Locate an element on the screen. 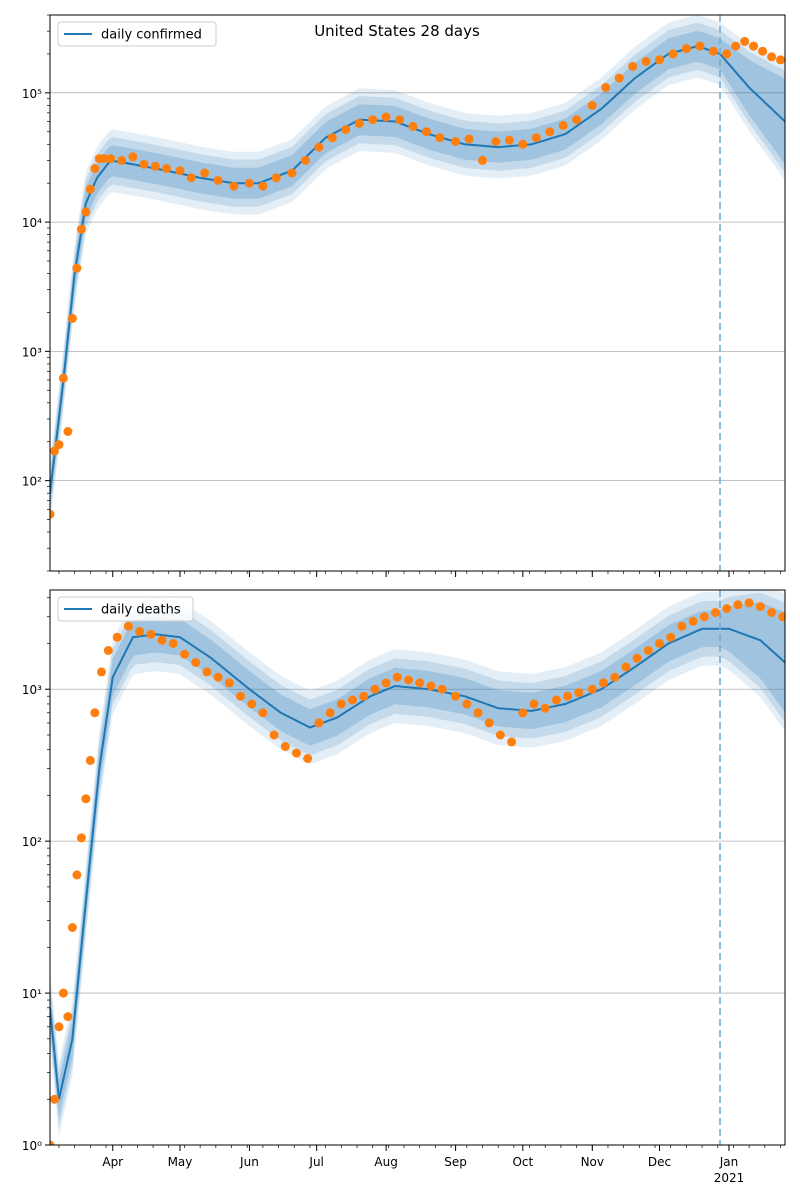 This screenshot has width=800, height=1200. x-tick-label: Aug is located at coordinates (385, 1162).